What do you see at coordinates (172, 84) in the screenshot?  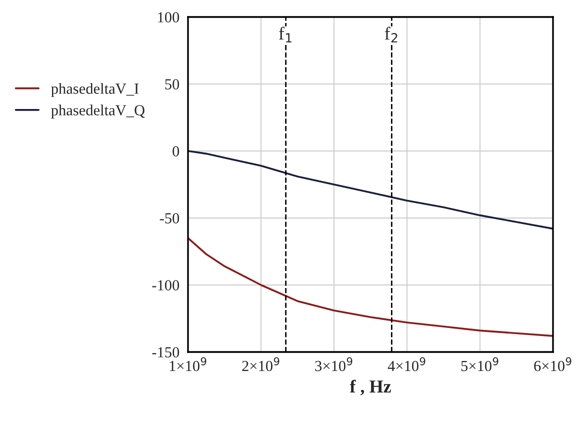 I see `y-tick-label: 50` at bounding box center [172, 84].